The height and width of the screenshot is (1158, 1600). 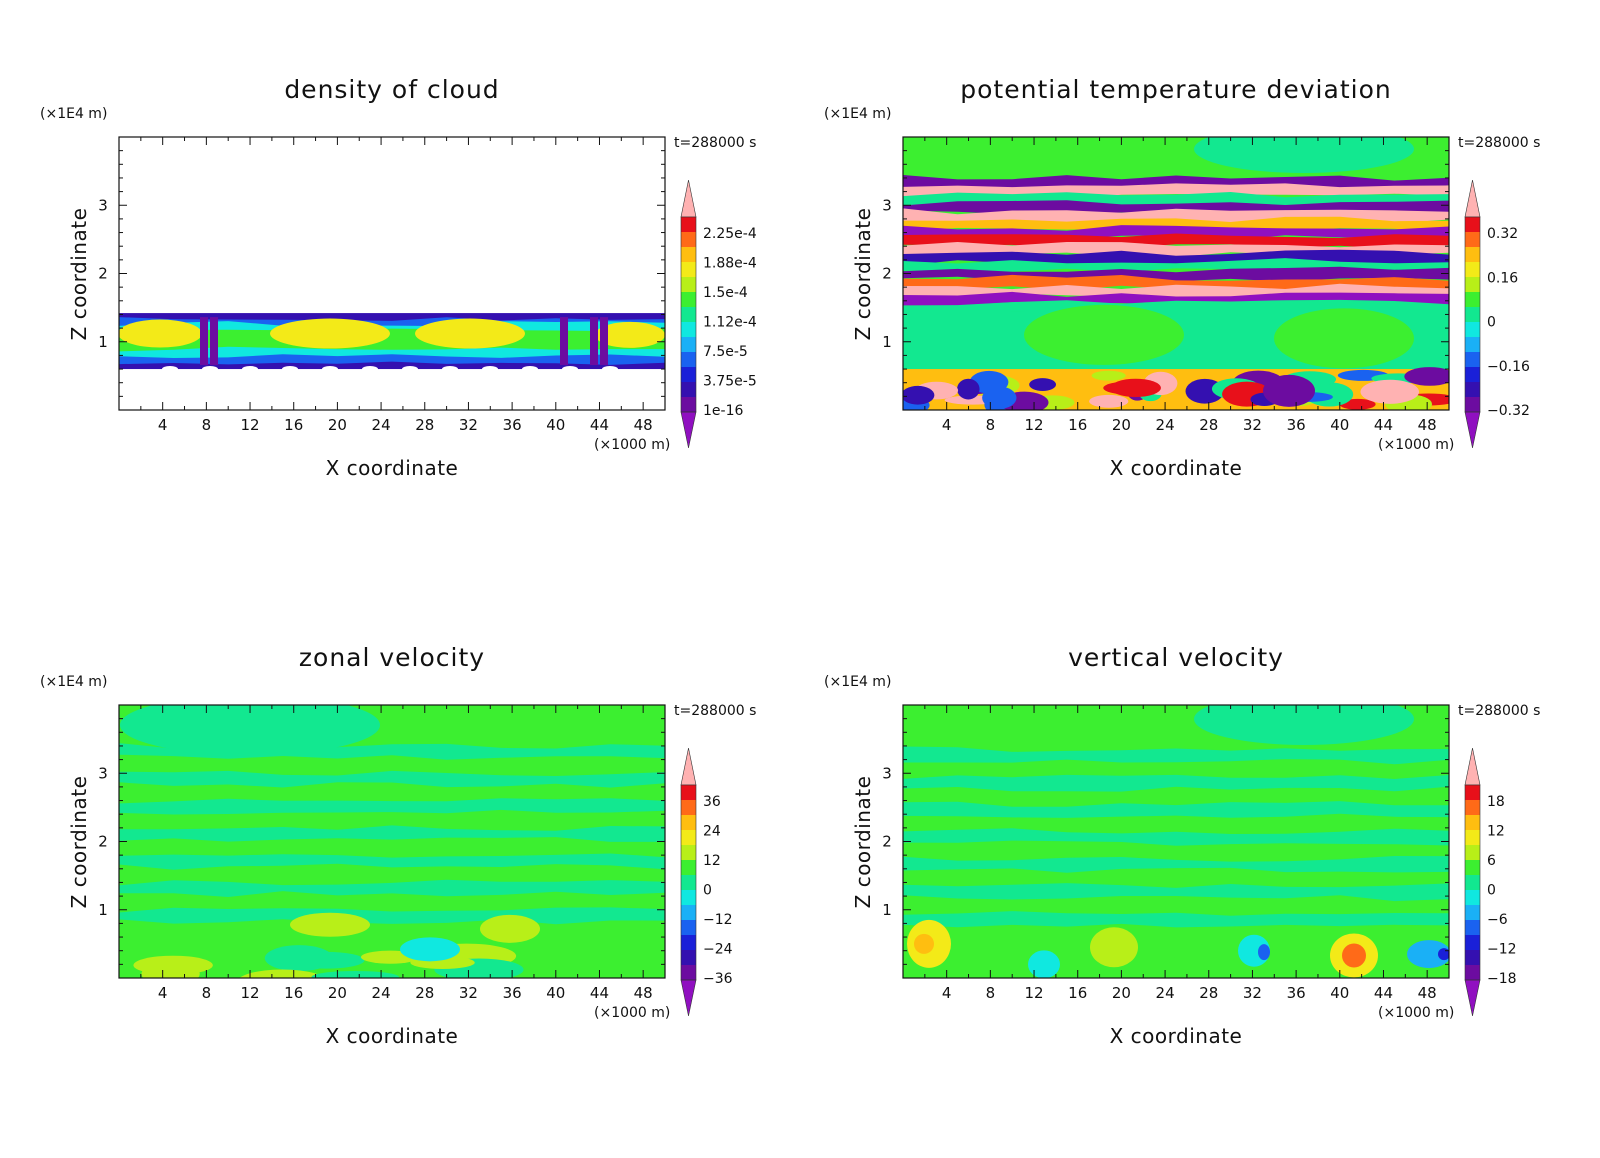 What do you see at coordinates (392, 273) in the screenshot?
I see `contour-field` at bounding box center [392, 273].